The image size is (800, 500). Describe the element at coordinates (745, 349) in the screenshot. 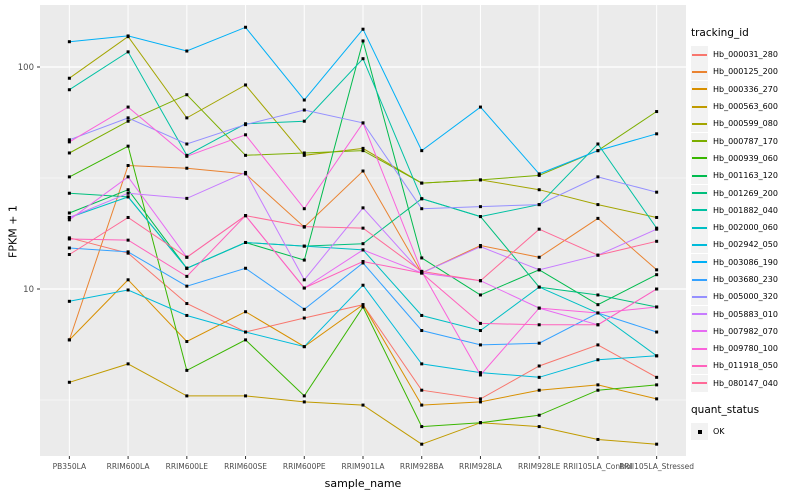

I see `legend-item-label: Hb_009780_100` at that location.